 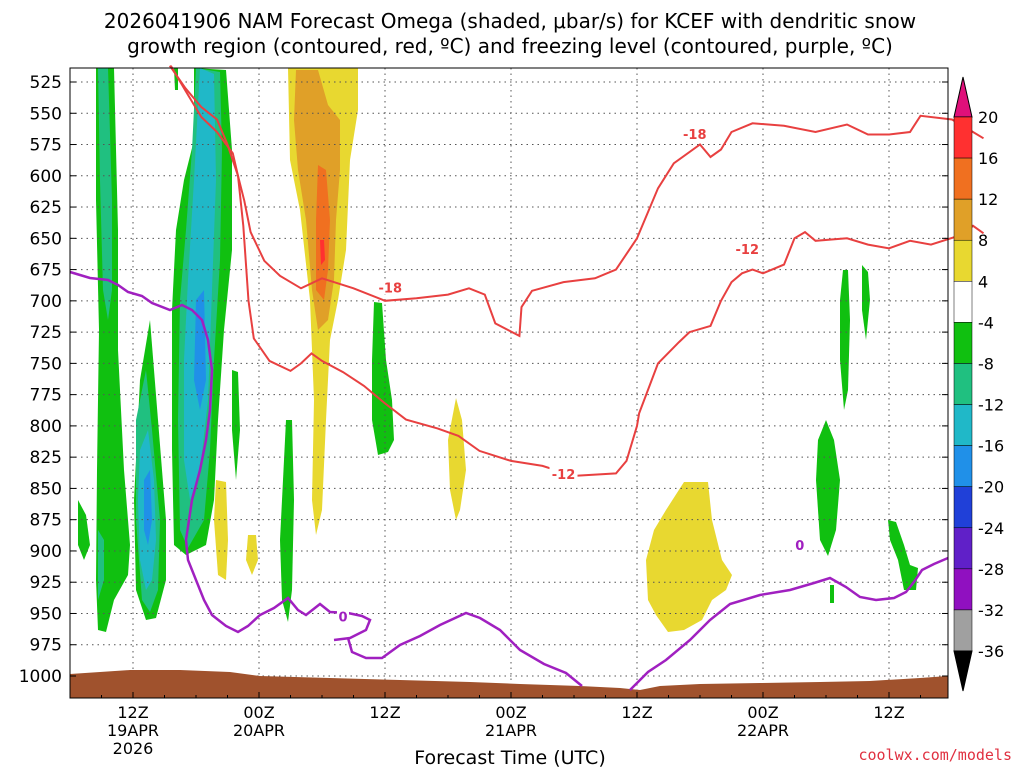 I want to click on omega-colorbar: 20 16 12 8 4 -4 -8 -12 -16 -20 -24 -28 -32 -36, so click(x=978, y=384).